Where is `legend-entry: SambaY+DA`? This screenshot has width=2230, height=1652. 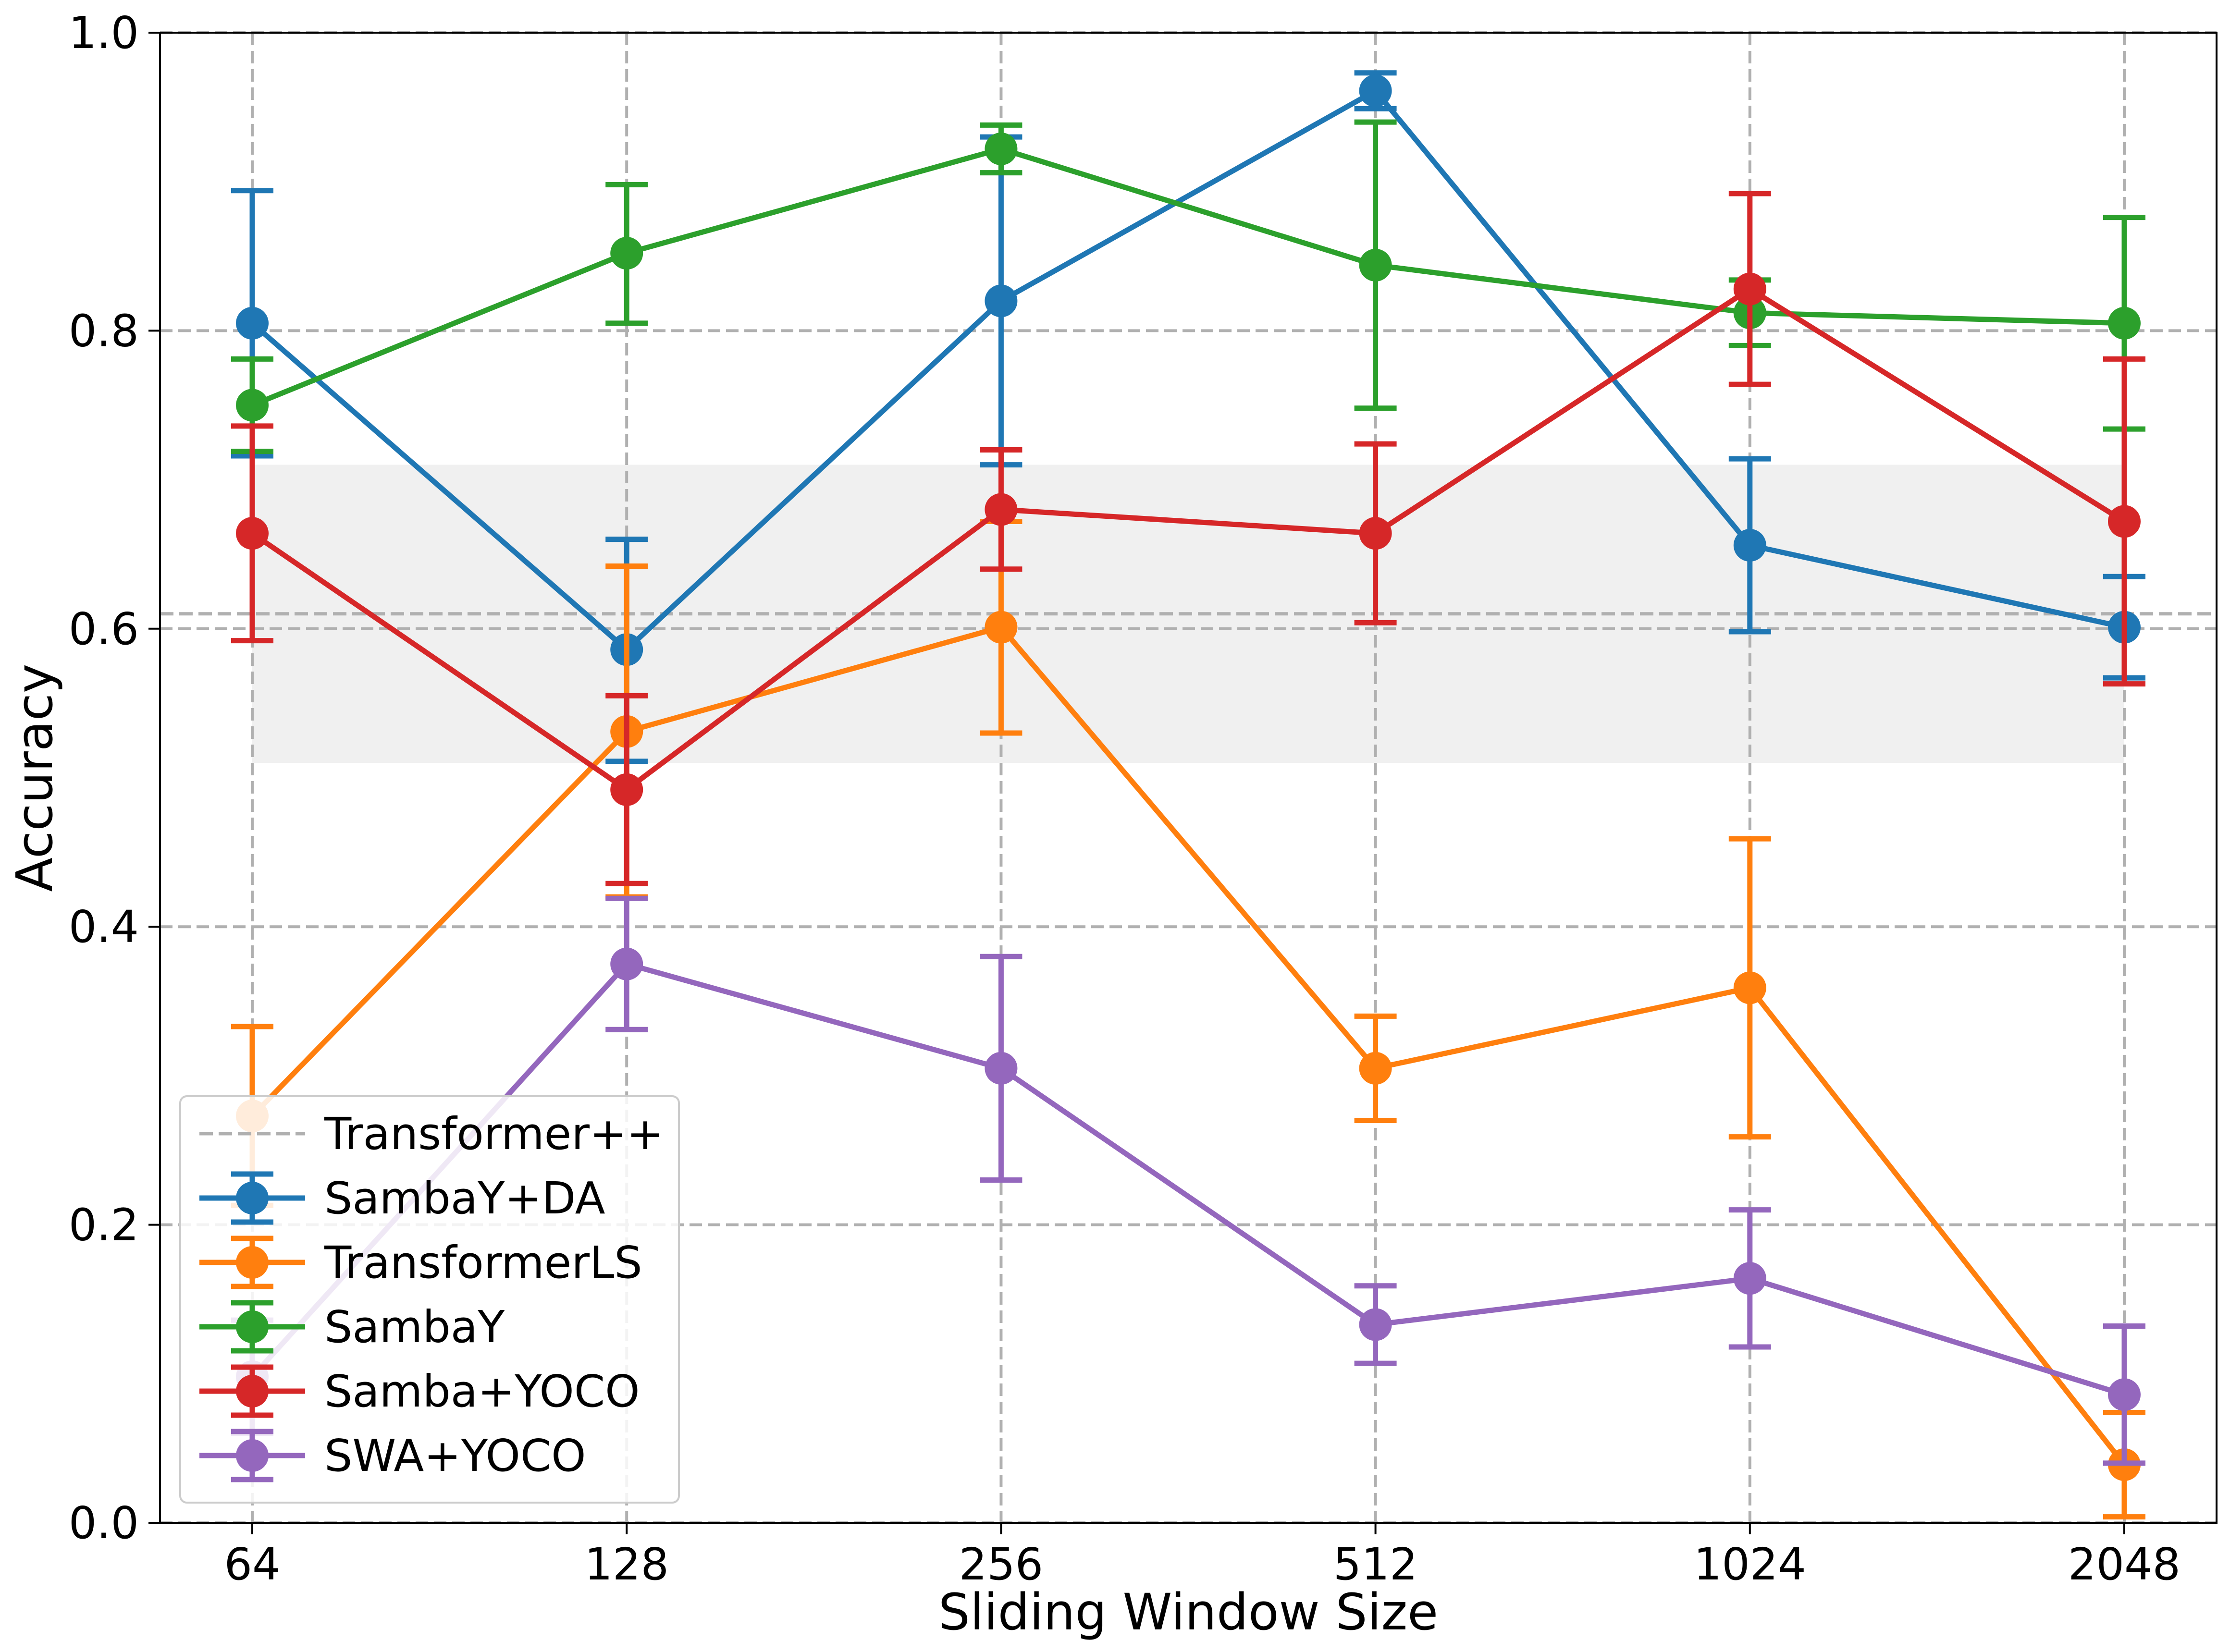 legend-entry: SambaY+DA is located at coordinates (402, 1198).